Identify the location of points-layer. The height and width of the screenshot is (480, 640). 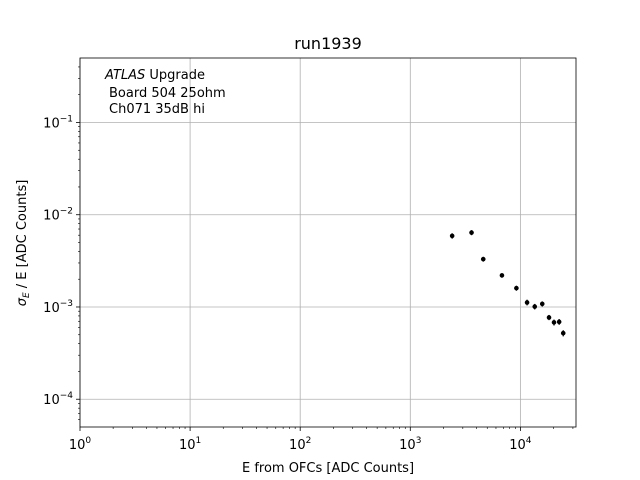
(507, 283).